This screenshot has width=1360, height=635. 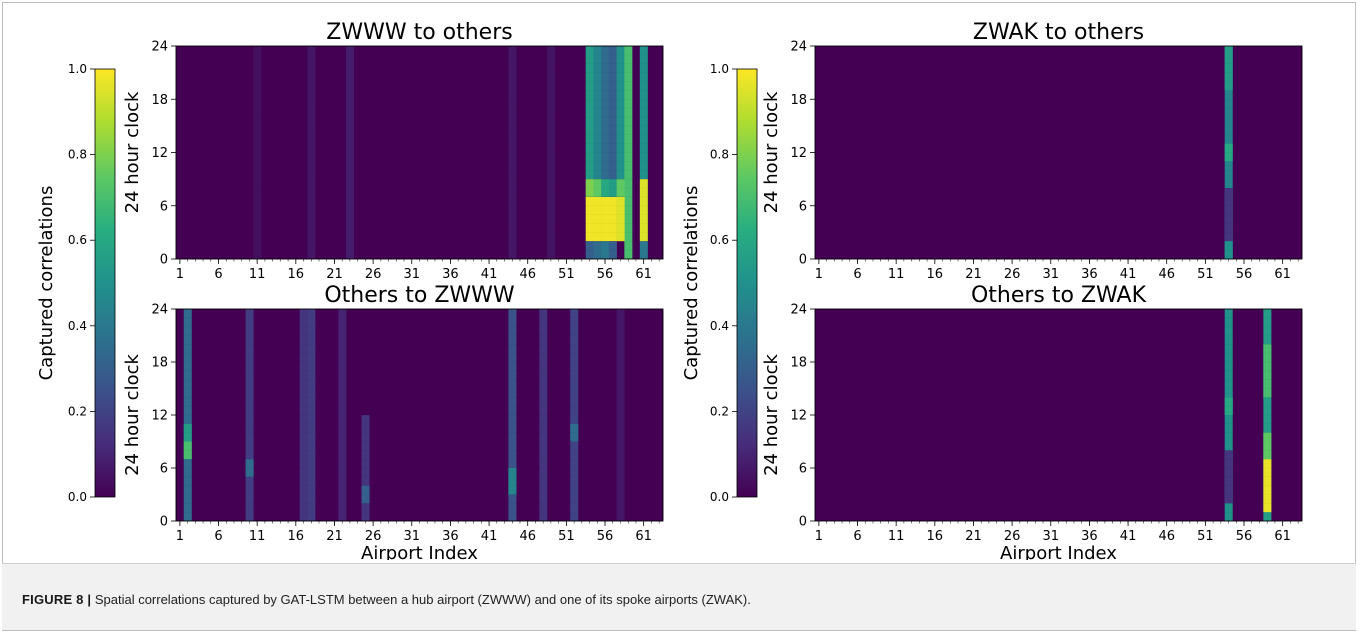 I want to click on colorbar-tick-label: 0.2, so click(x=77, y=411).